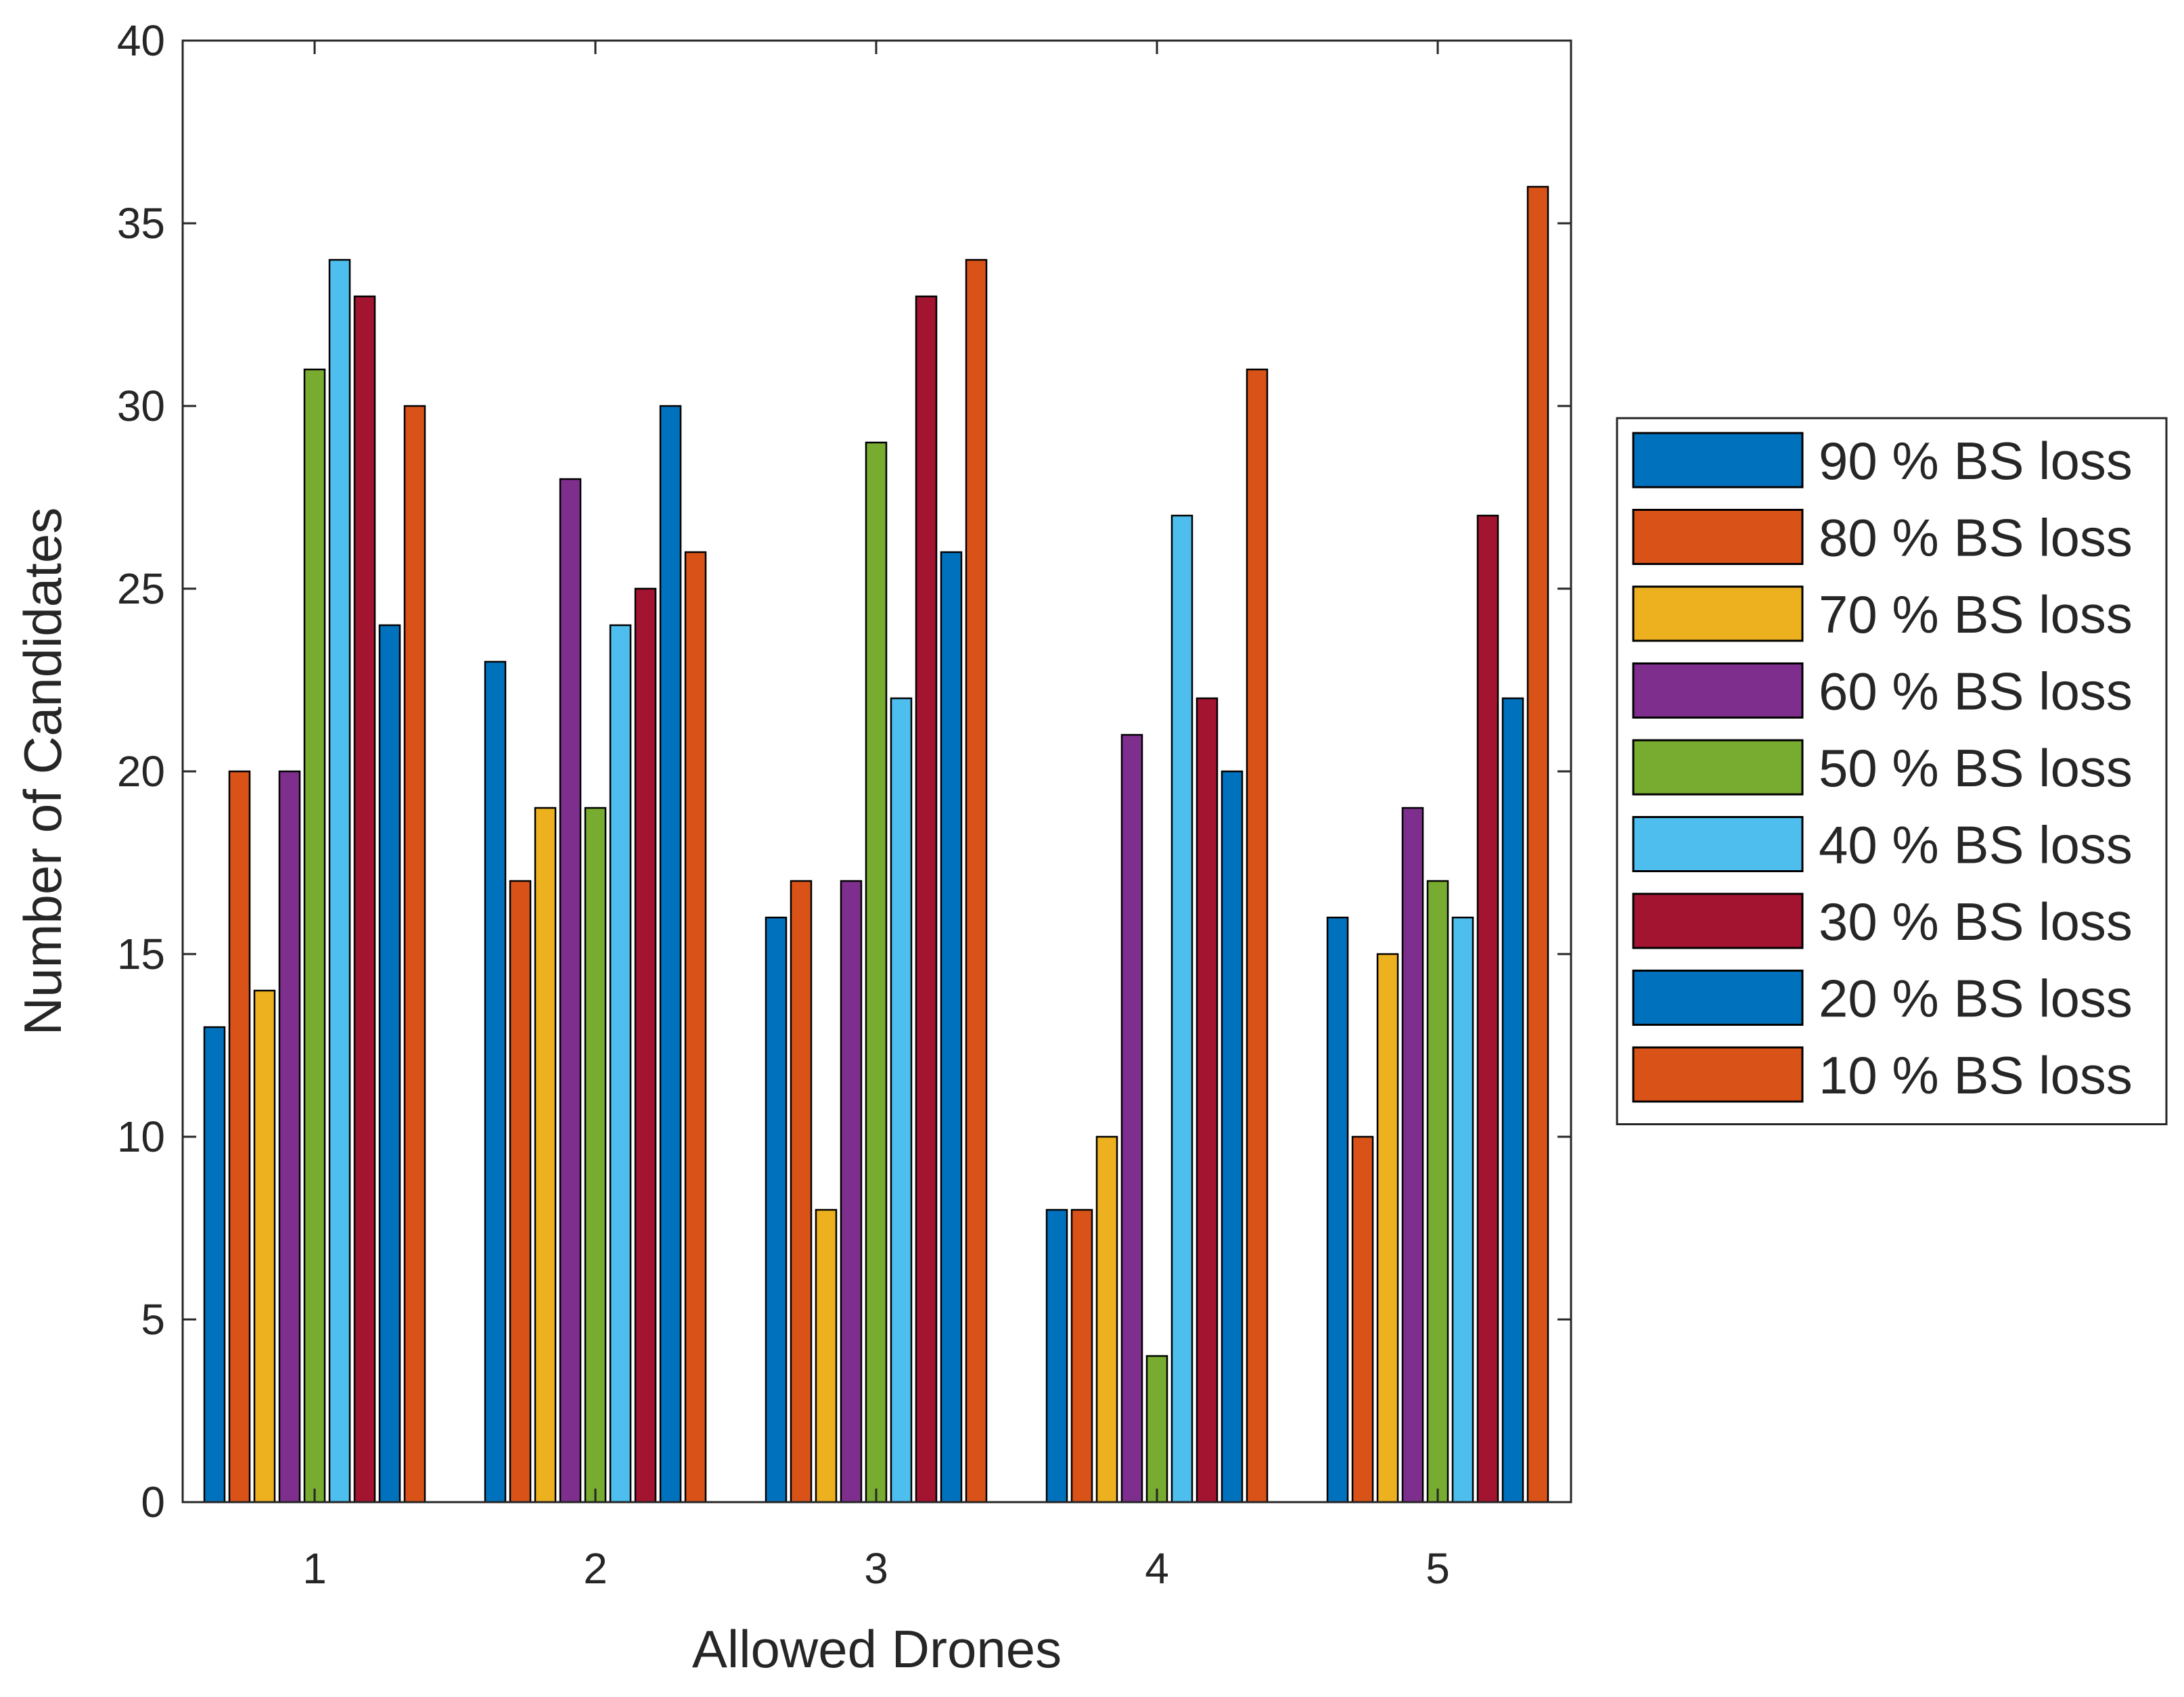 The image size is (2184, 1697). What do you see at coordinates (1157, 1568) in the screenshot?
I see `x-tick-label: 4` at bounding box center [1157, 1568].